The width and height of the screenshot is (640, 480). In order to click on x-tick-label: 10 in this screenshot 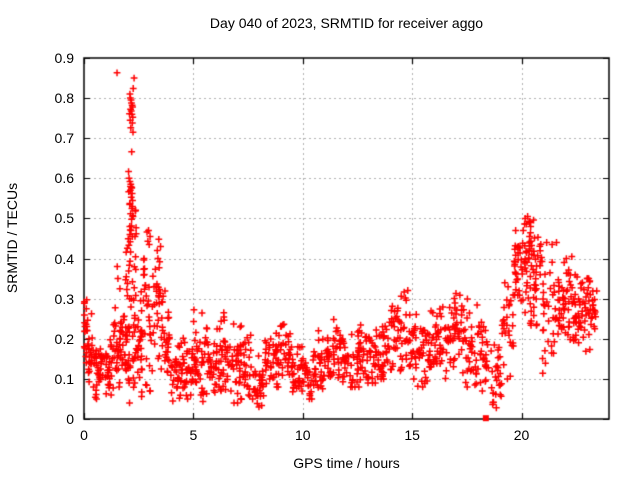, I will do `click(302, 435)`.